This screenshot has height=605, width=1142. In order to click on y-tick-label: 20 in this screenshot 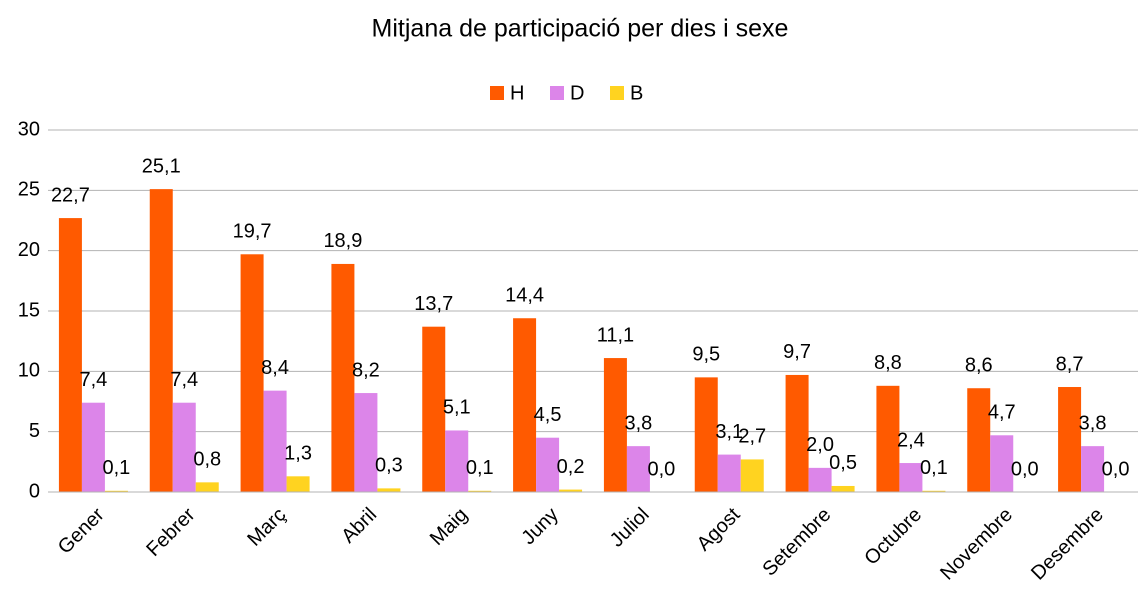, I will do `click(29, 250)`.